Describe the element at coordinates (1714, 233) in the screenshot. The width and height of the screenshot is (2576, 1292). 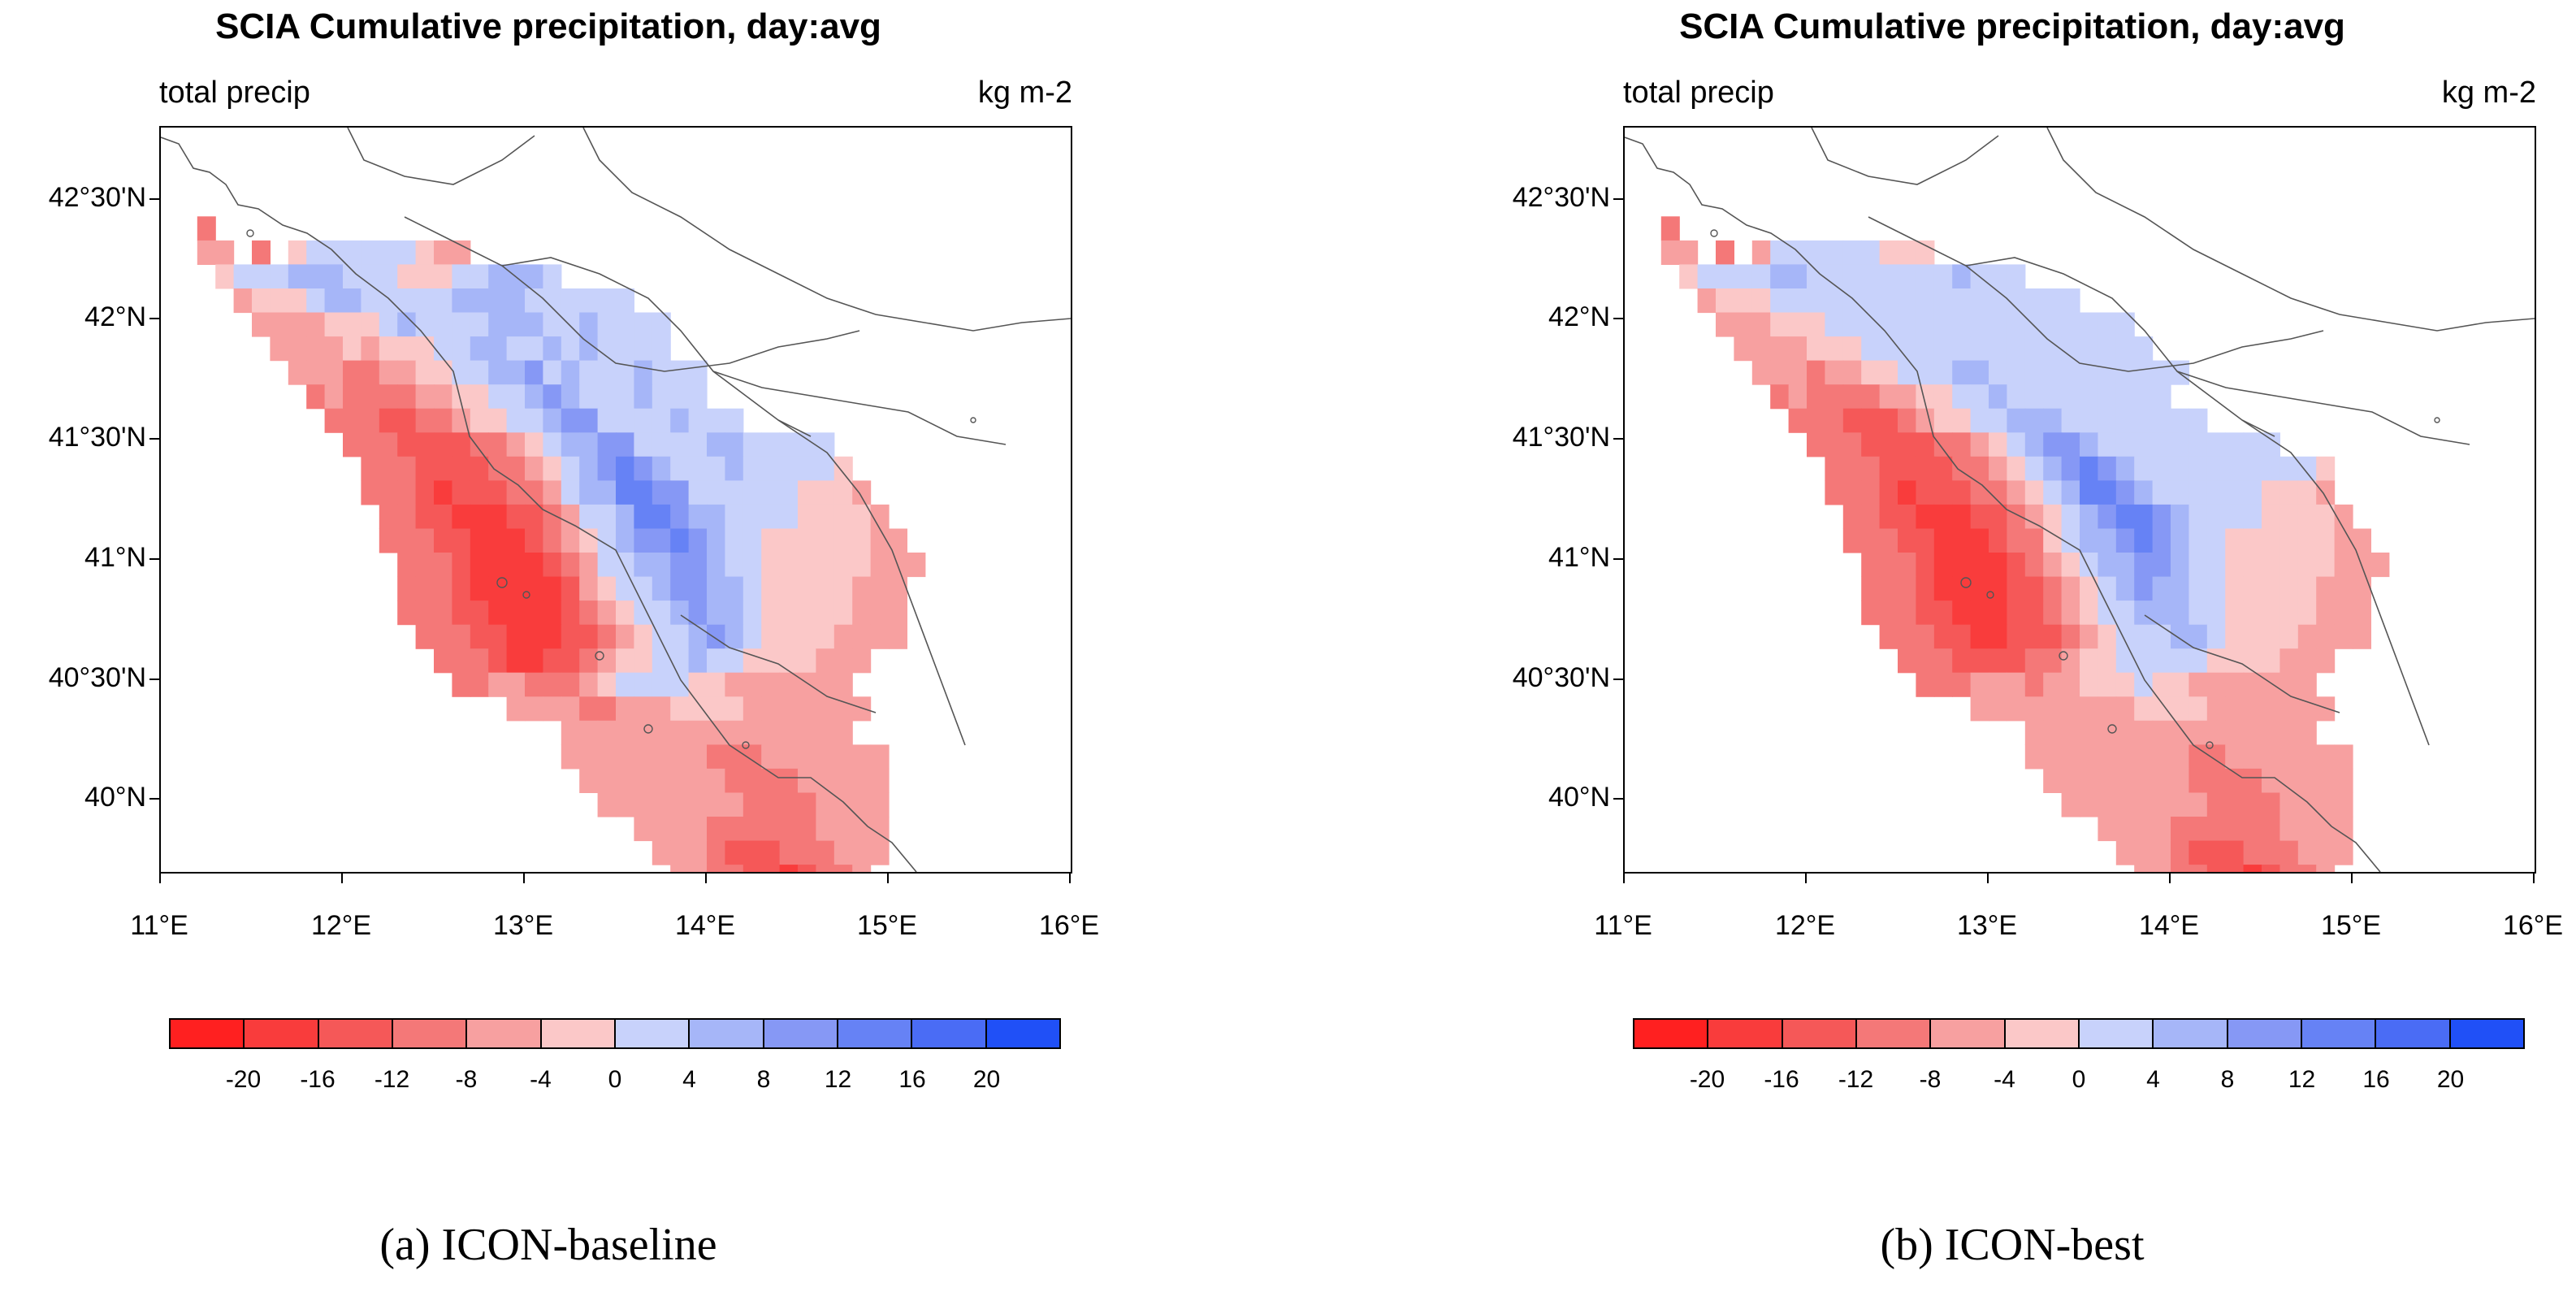
I see `island-outline` at that location.